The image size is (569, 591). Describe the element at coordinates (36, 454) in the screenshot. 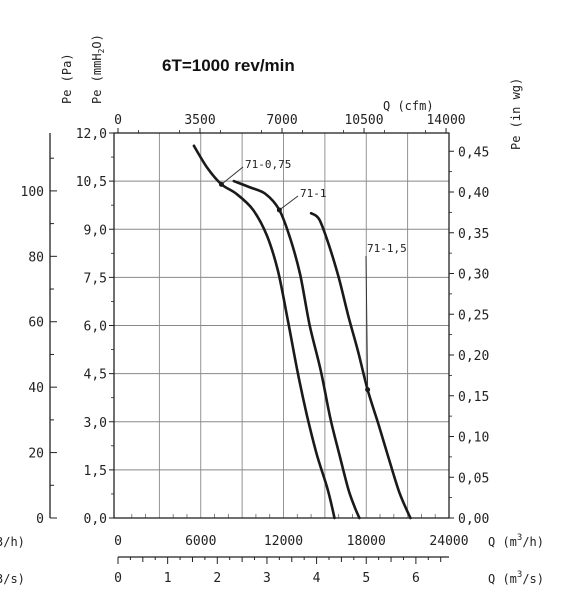

I see `pa-tick-label: 20` at that location.